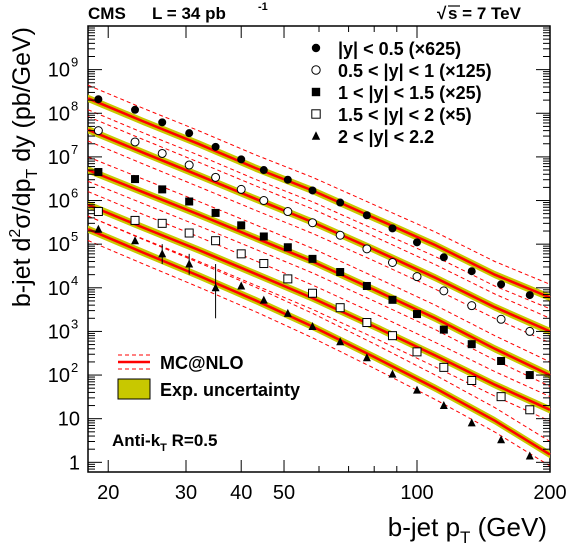 The width and height of the screenshot is (580, 556). I want to click on x-tick-label: 100, so click(416, 493).